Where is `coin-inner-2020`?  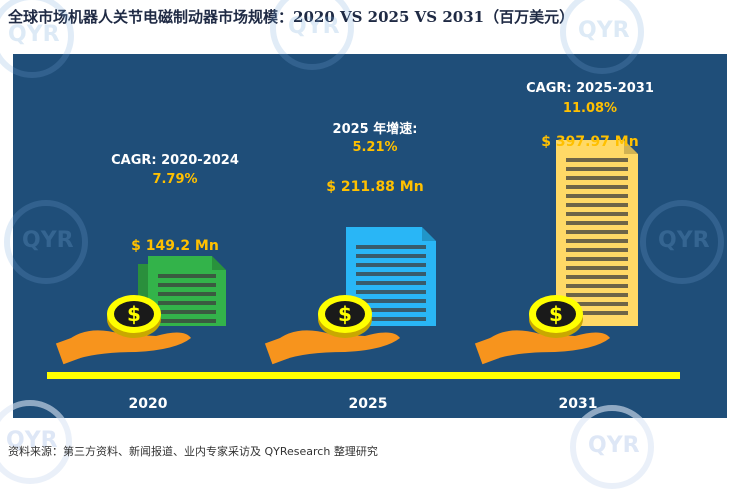 coin-inner-2020 is located at coordinates (134, 314).